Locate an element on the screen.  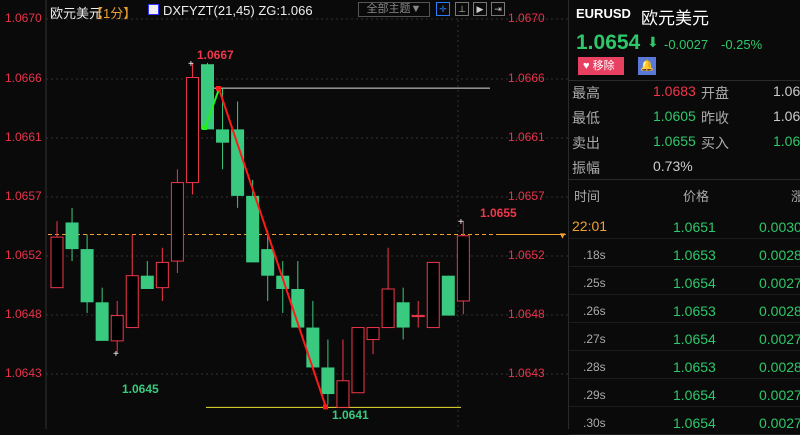
tick-time: .26s is located at coordinates (594, 311).